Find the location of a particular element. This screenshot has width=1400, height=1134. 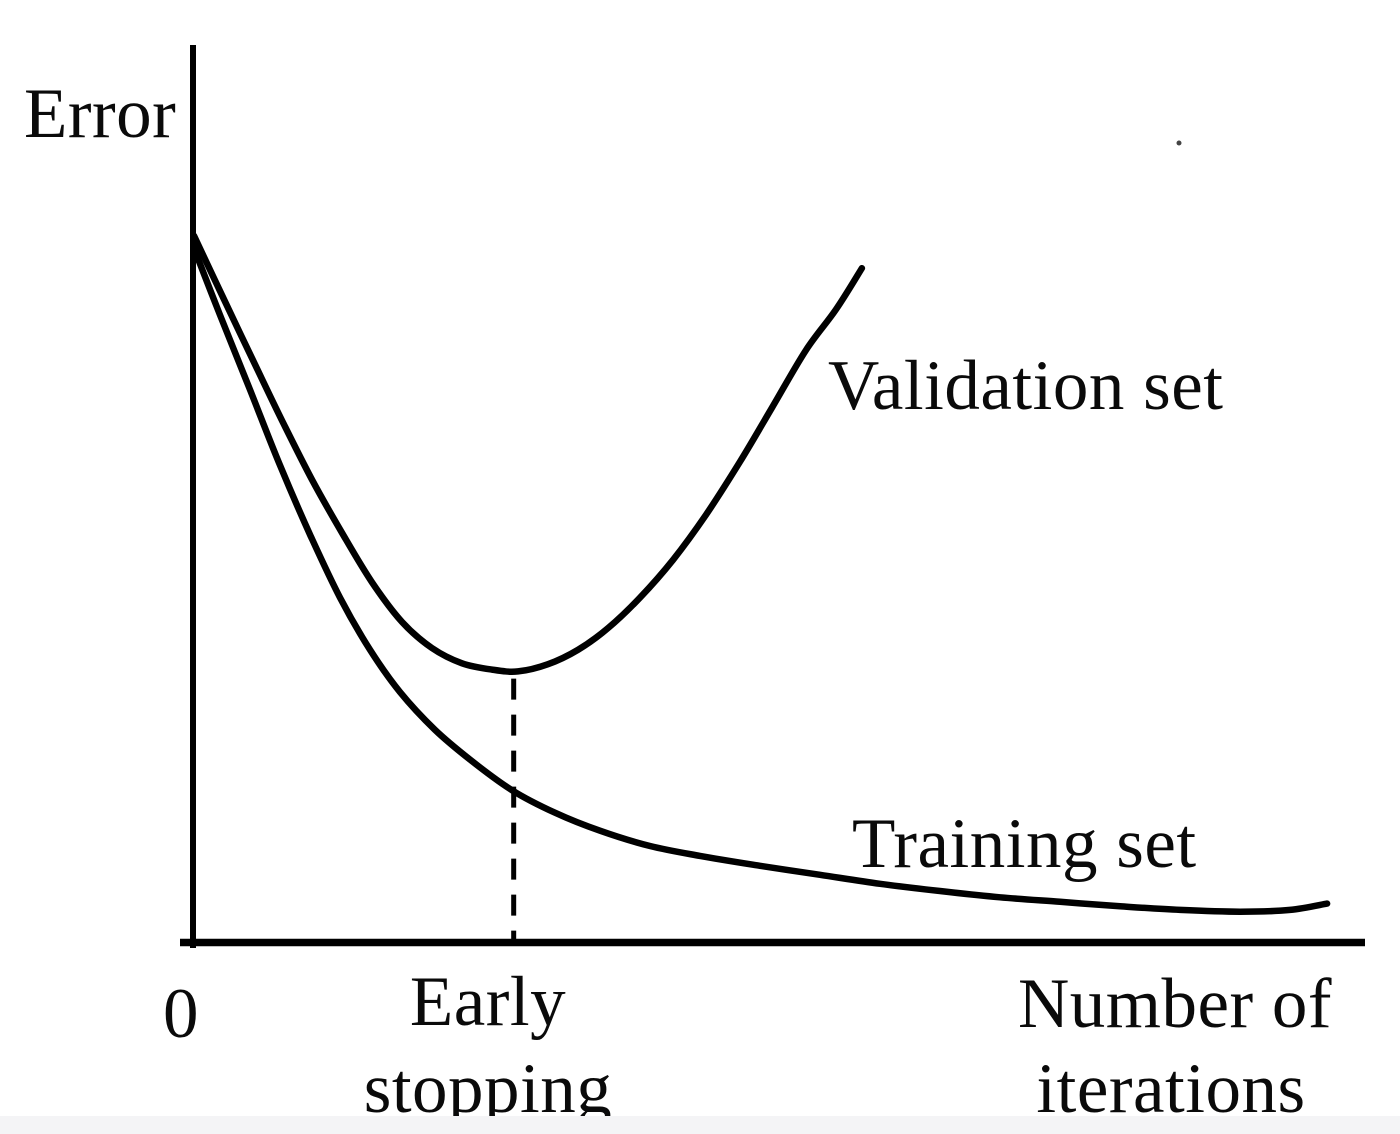

x-axis-label-line2: iterations is located at coordinates (1171, 1089).